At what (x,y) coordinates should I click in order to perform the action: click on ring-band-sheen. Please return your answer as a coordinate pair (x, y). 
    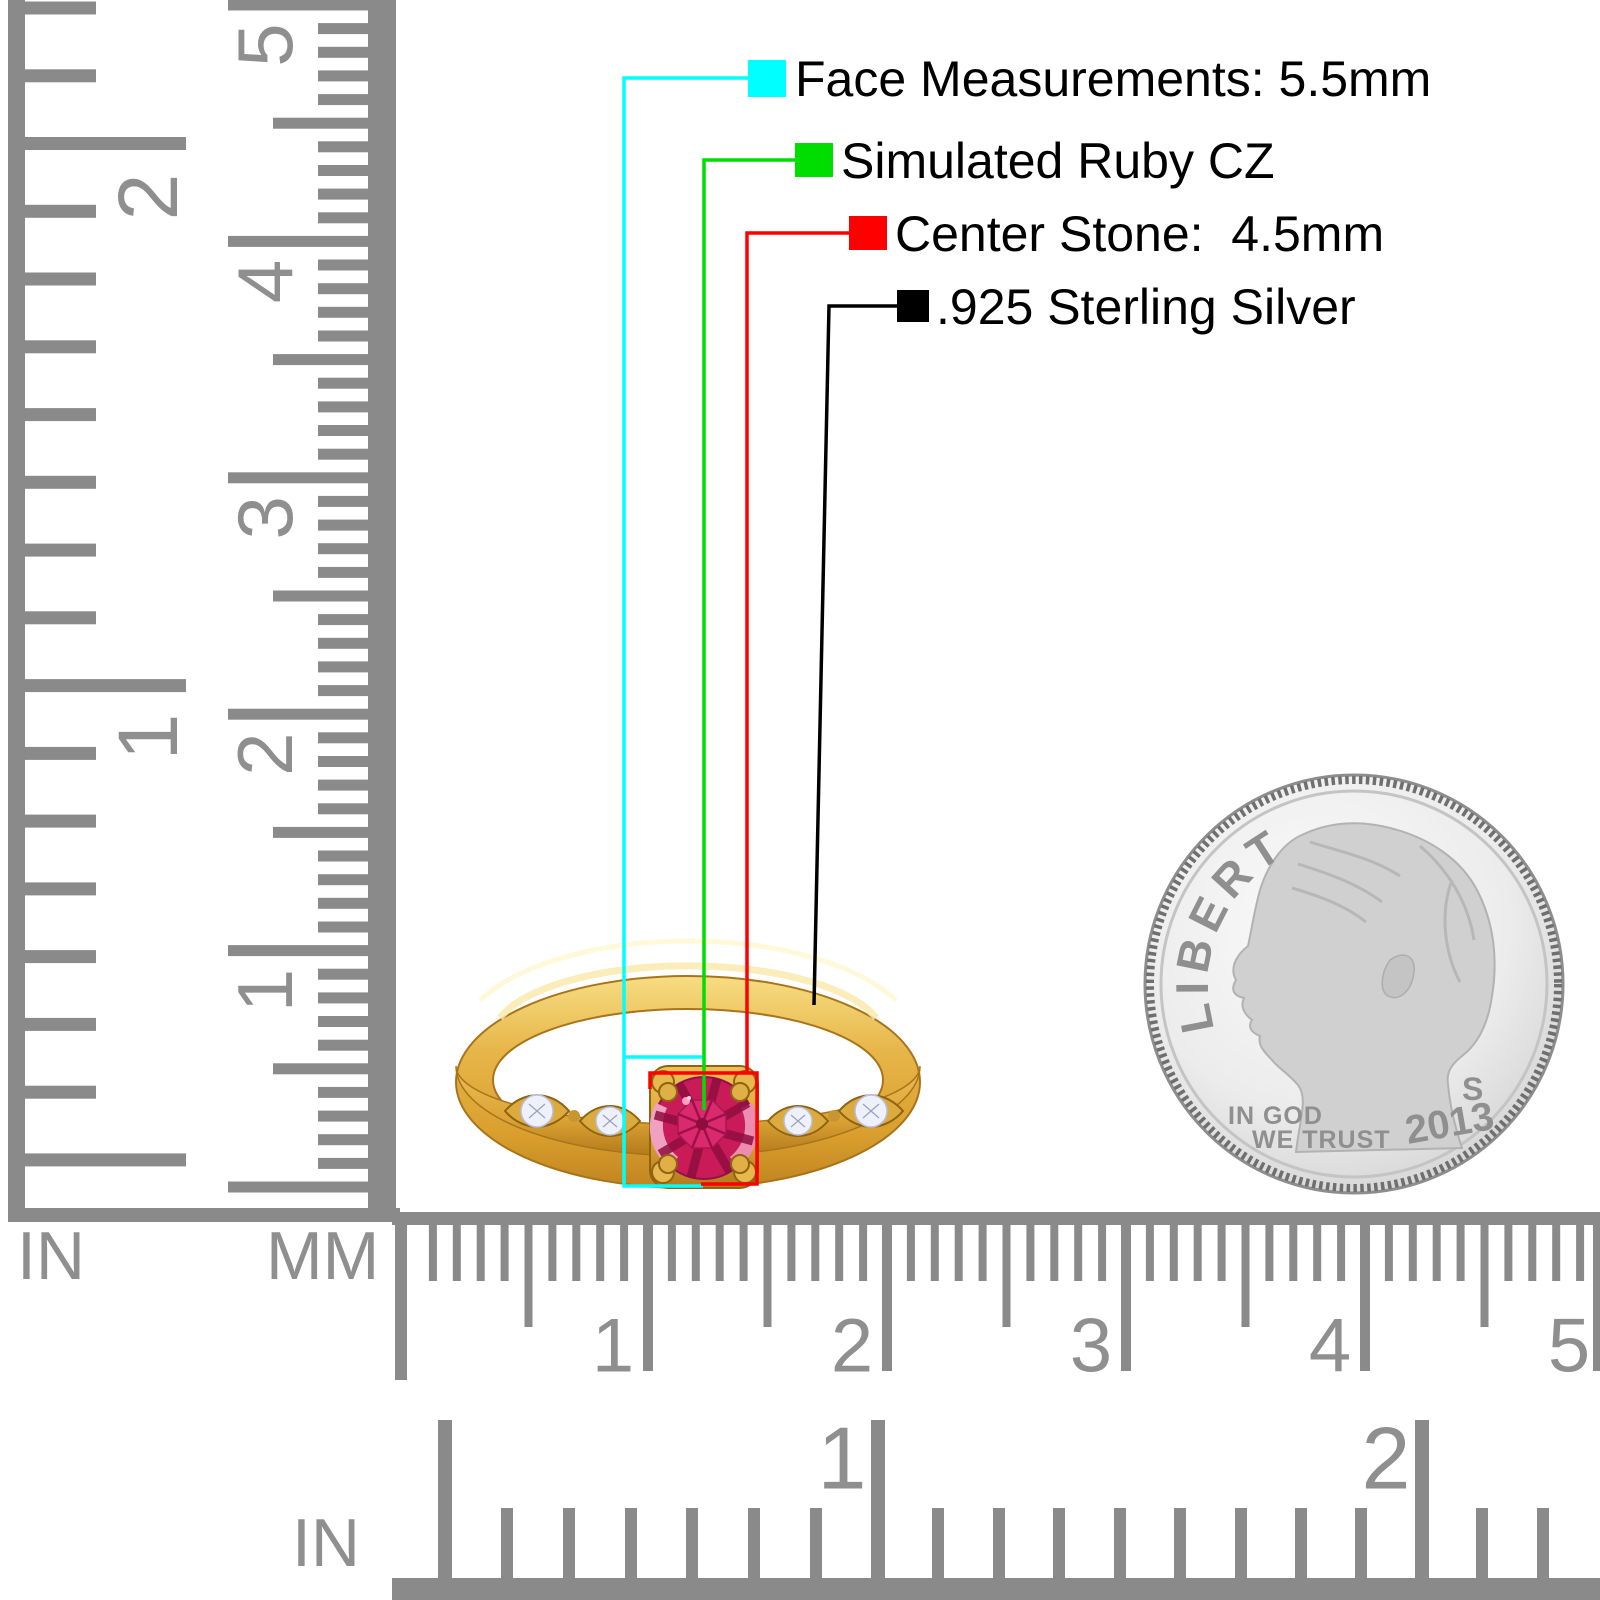
    Looking at the image, I should click on (688, 991).